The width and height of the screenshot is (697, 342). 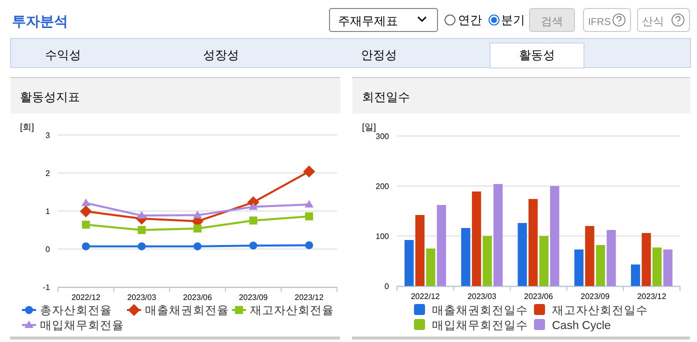 What do you see at coordinates (187, 310) in the screenshot?
I see `legend-label: 매출채권회전율` at bounding box center [187, 310].